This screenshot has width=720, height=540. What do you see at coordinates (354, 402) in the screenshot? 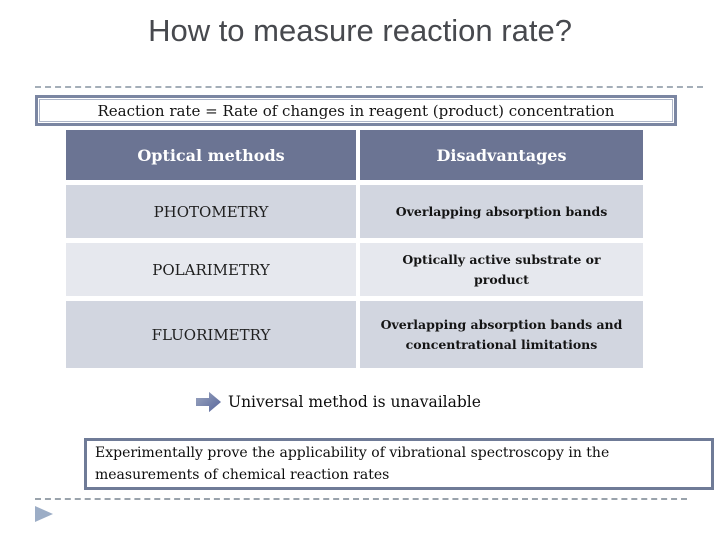
I see `conclusion-text: Universal method is unavailable` at bounding box center [354, 402].